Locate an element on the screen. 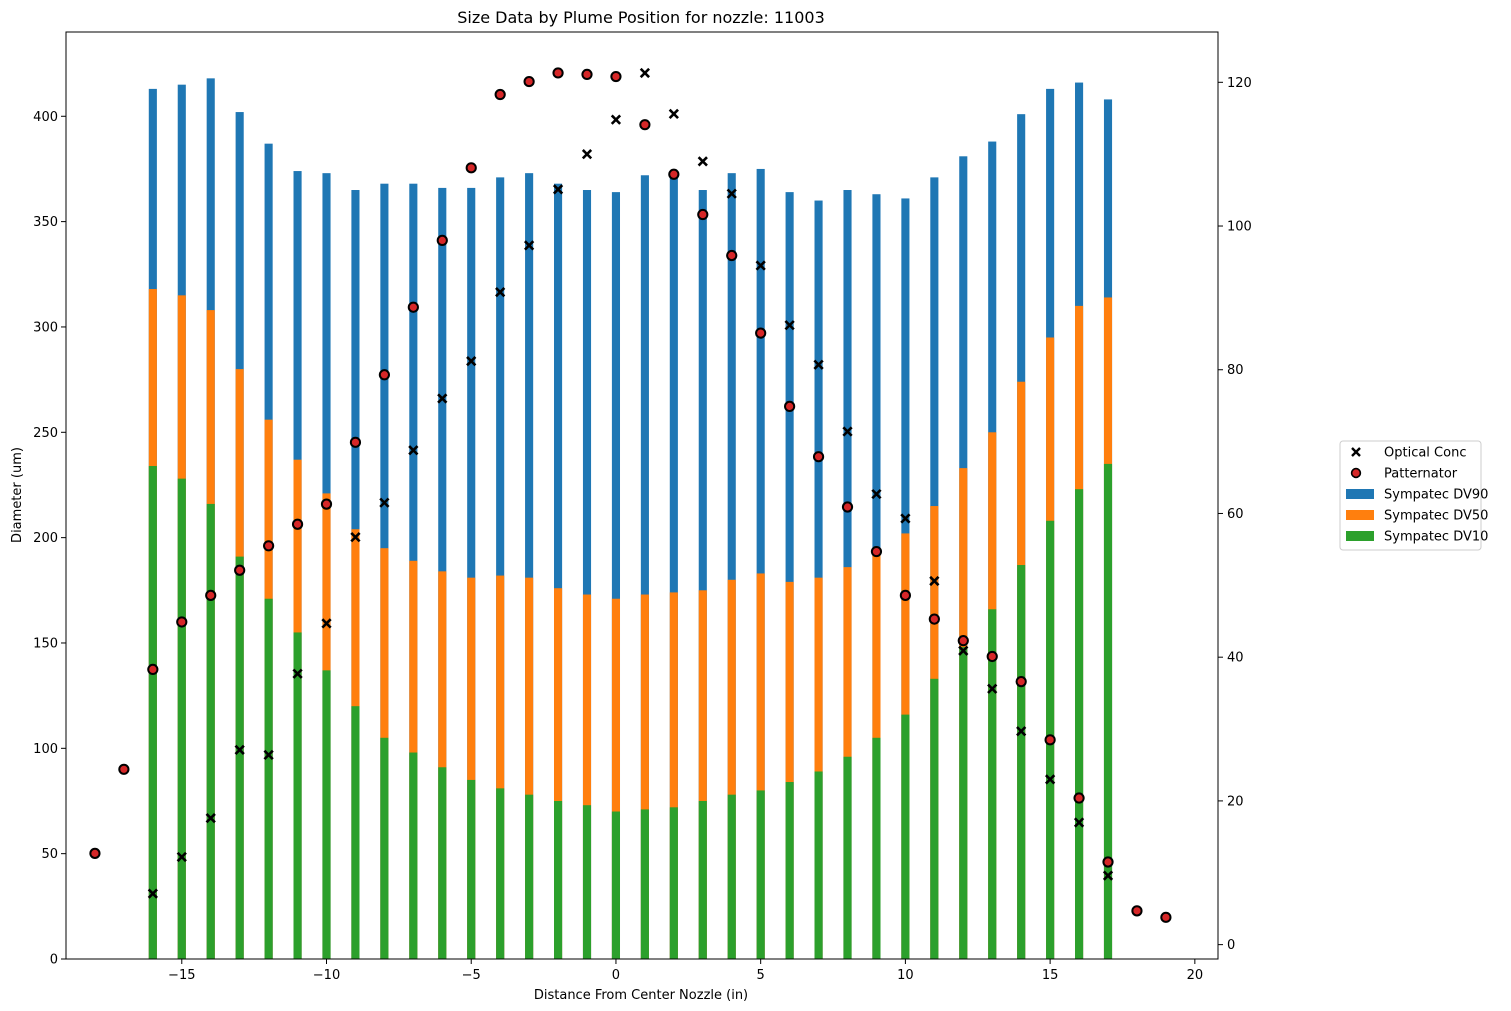  legend-item-0: Optical Conc is located at coordinates (1408, 453).